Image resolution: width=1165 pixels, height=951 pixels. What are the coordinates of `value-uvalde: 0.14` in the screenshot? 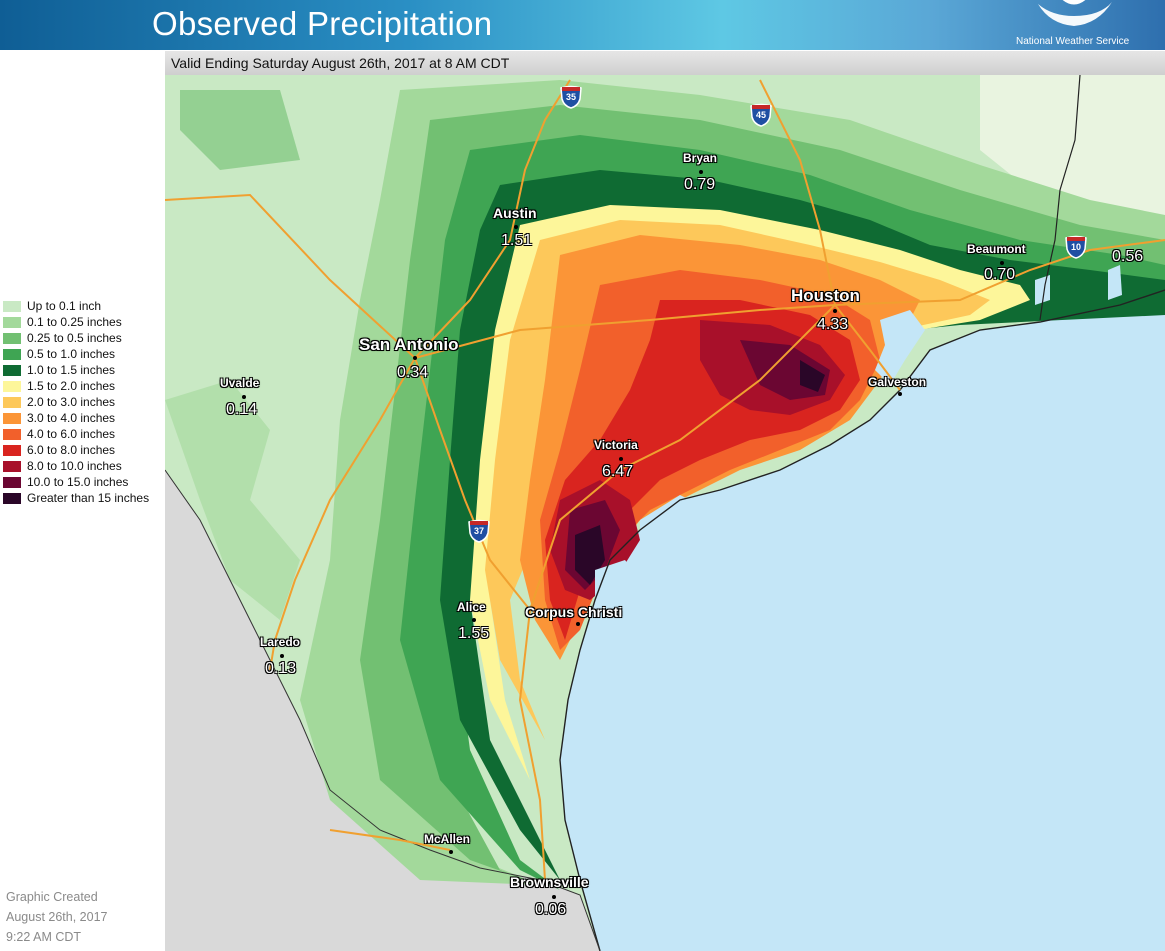 It's located at (242, 409).